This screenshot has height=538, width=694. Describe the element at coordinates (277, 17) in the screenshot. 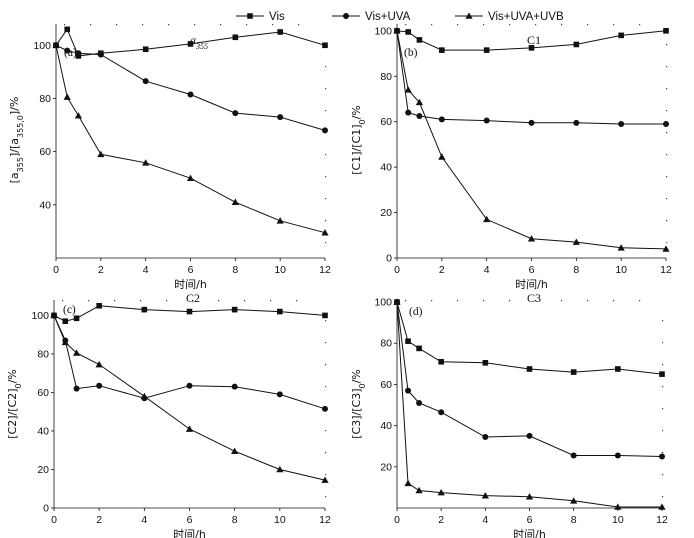

I see `legend-label: Vis` at that location.